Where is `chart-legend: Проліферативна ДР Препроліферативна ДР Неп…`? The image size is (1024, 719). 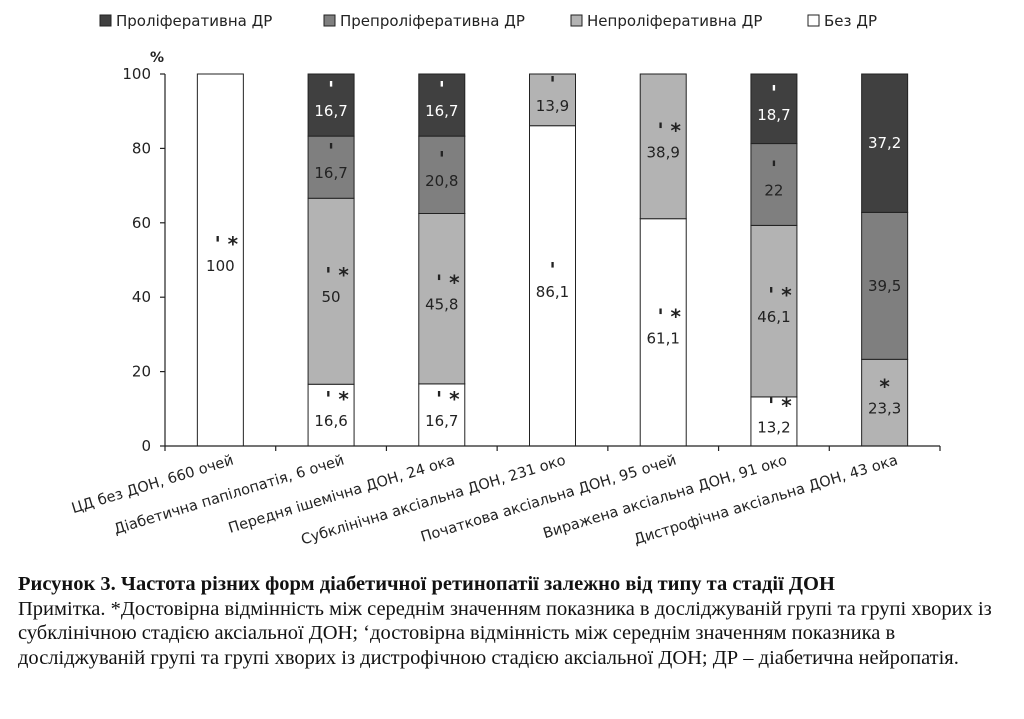 chart-legend: Проліферативна ДР Препроліферативна ДР Неп… is located at coordinates (488, 21).